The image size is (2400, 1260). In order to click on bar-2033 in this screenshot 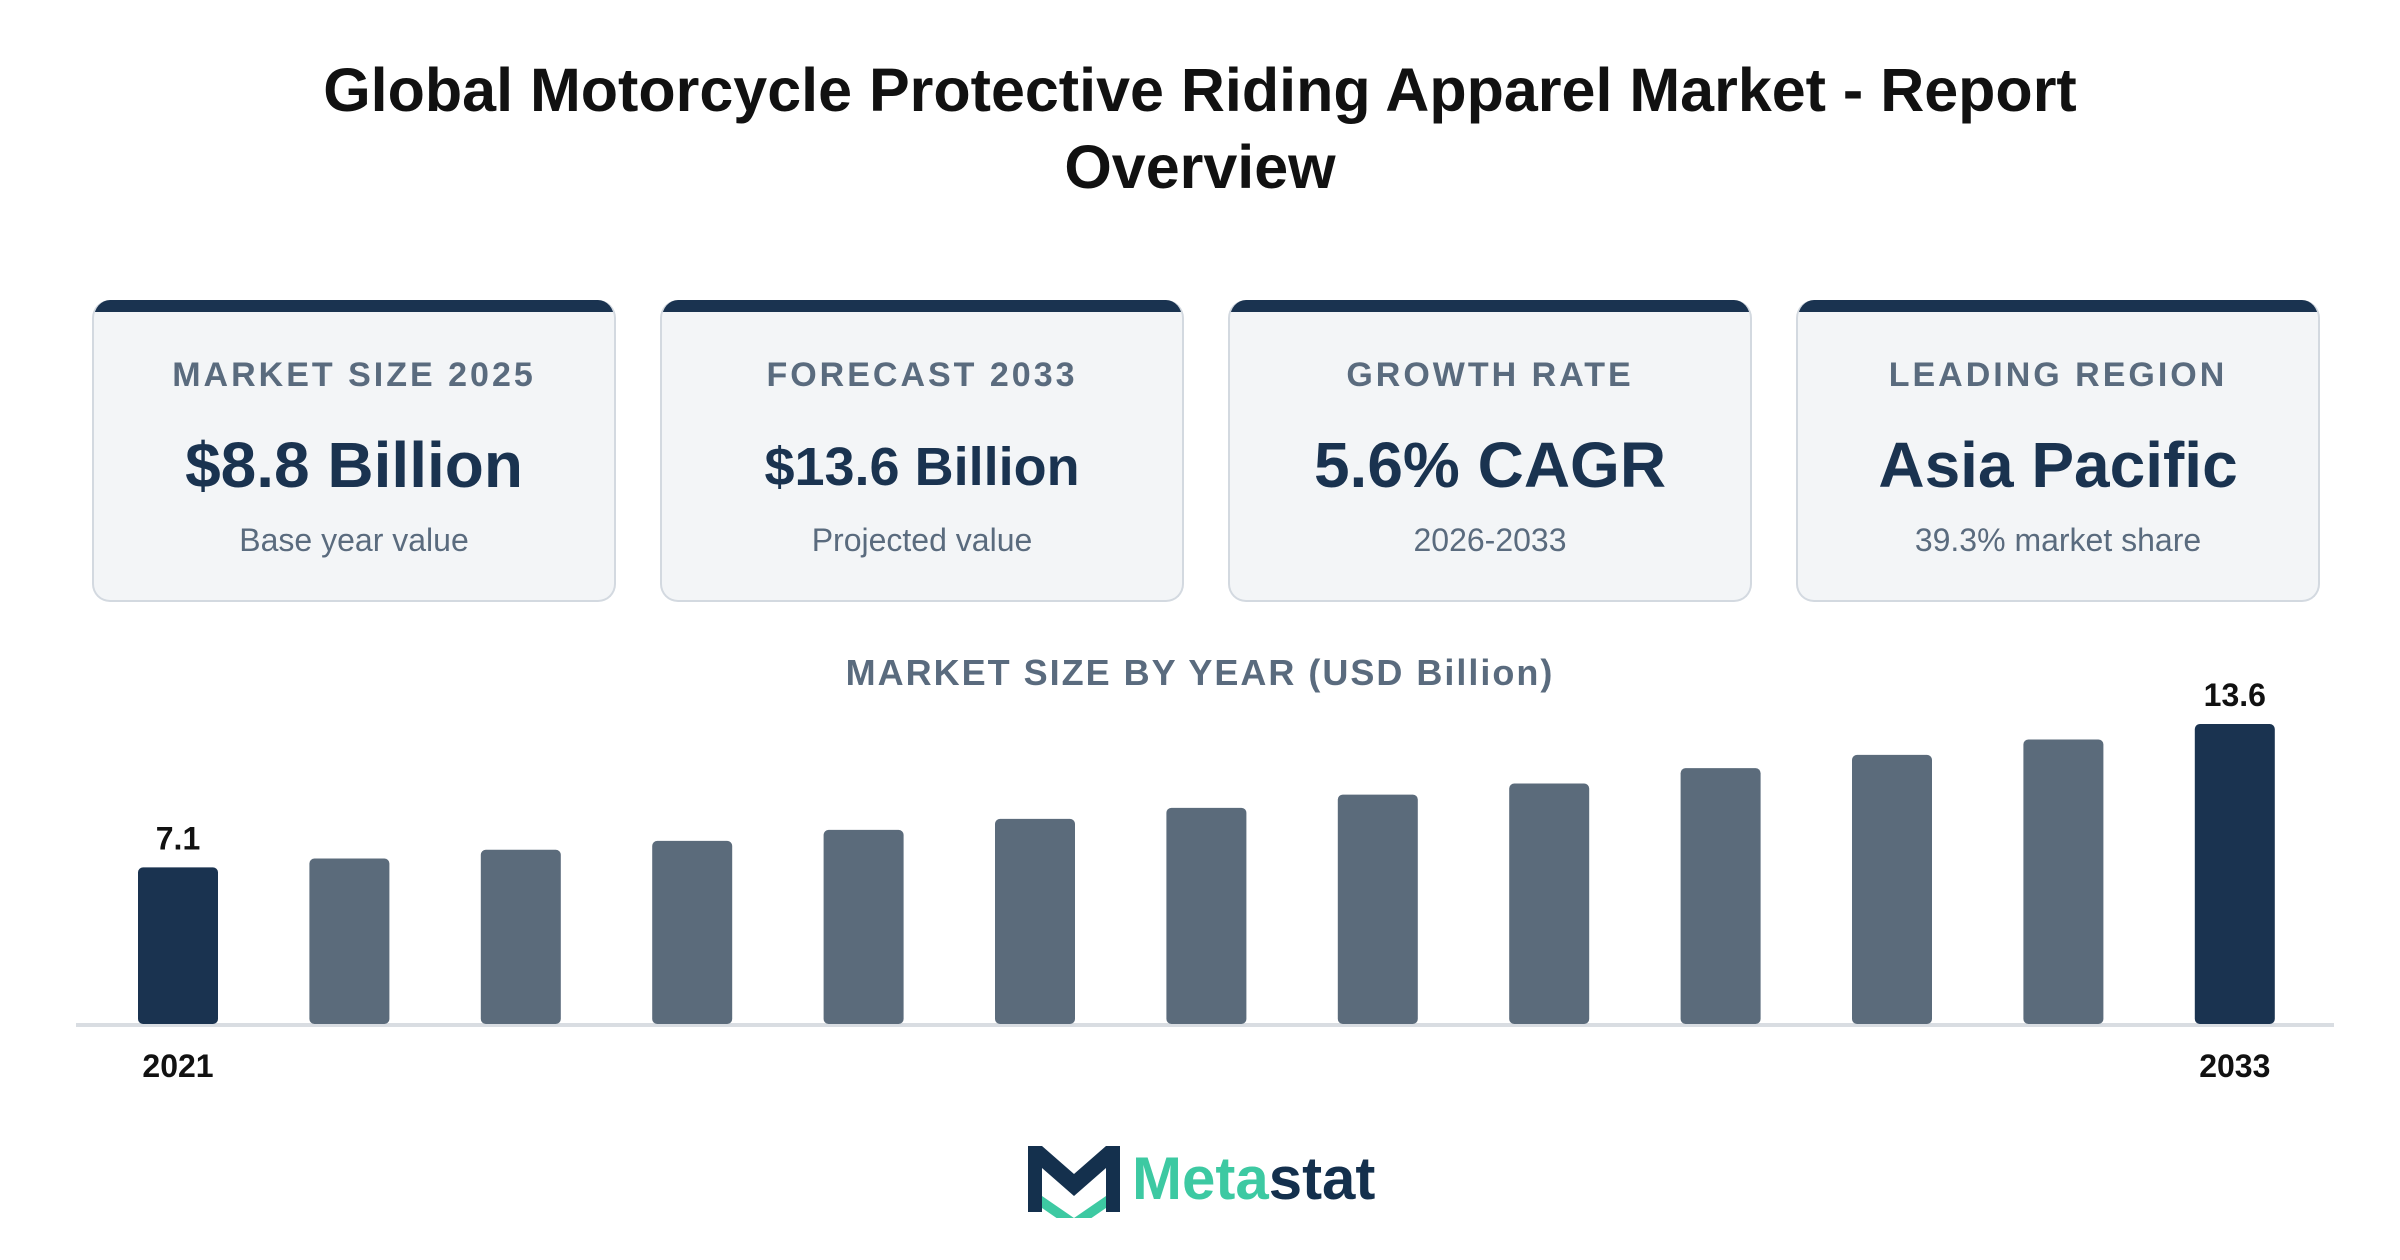, I will do `click(2234, 874)`.